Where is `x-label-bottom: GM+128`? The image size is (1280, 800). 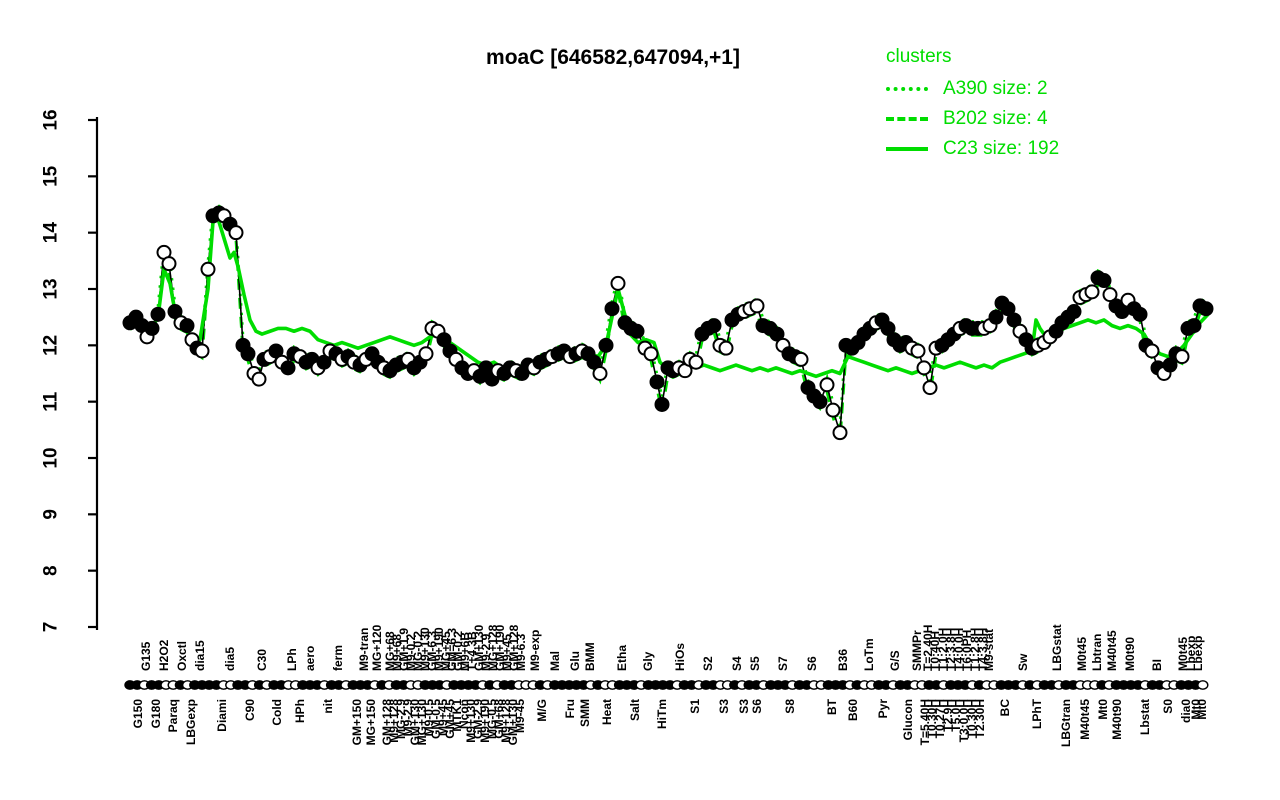
x-label-bottom: GM+128 is located at coordinates (387, 722).